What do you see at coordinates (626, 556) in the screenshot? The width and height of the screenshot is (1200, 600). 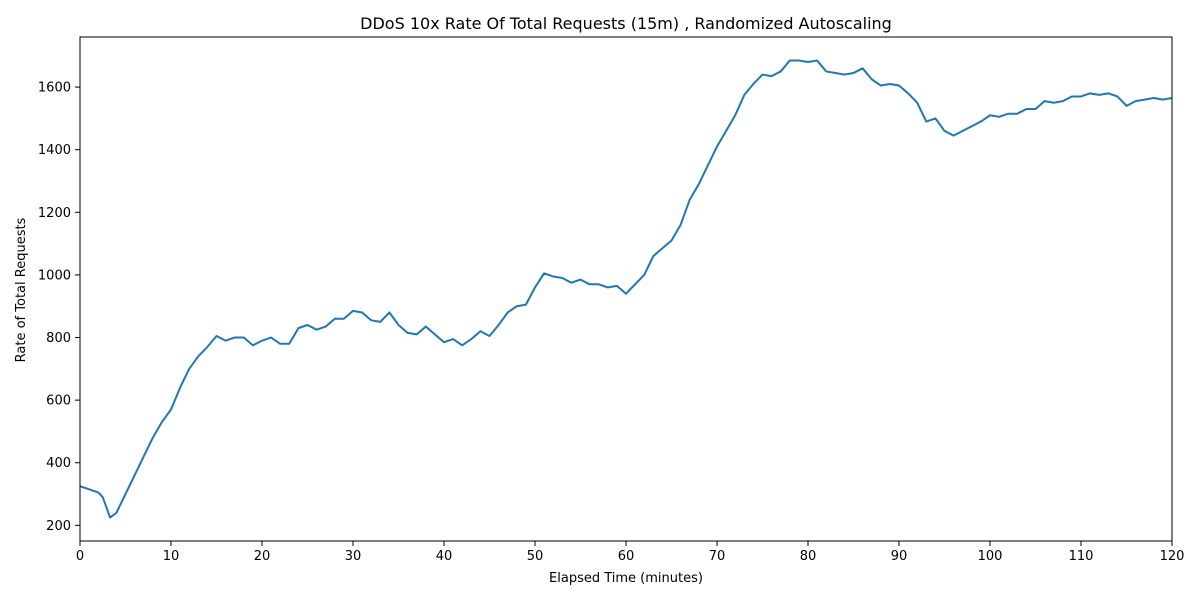 I see `x-tick-label: 60` at bounding box center [626, 556].